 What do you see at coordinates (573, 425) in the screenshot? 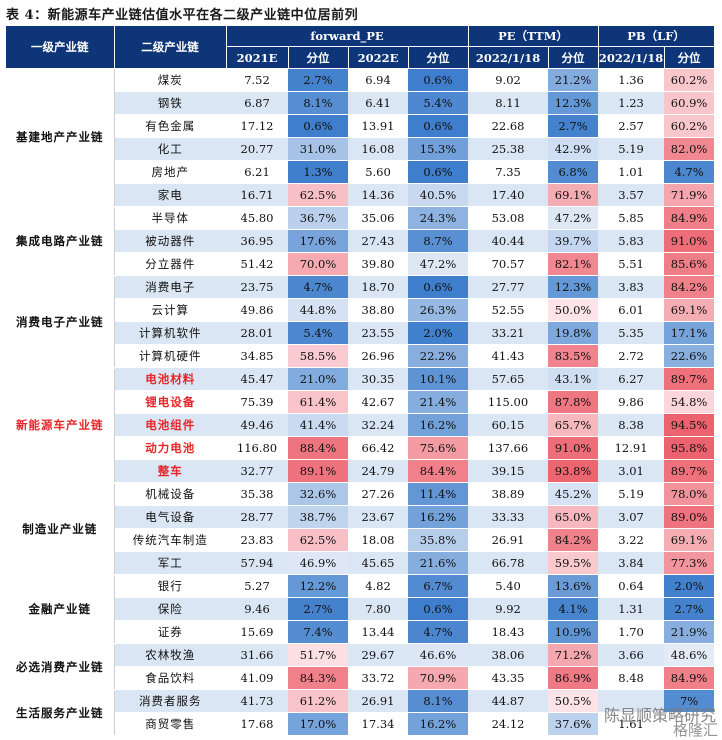
I see `percentile-cell: 65.7%` at bounding box center [573, 425].